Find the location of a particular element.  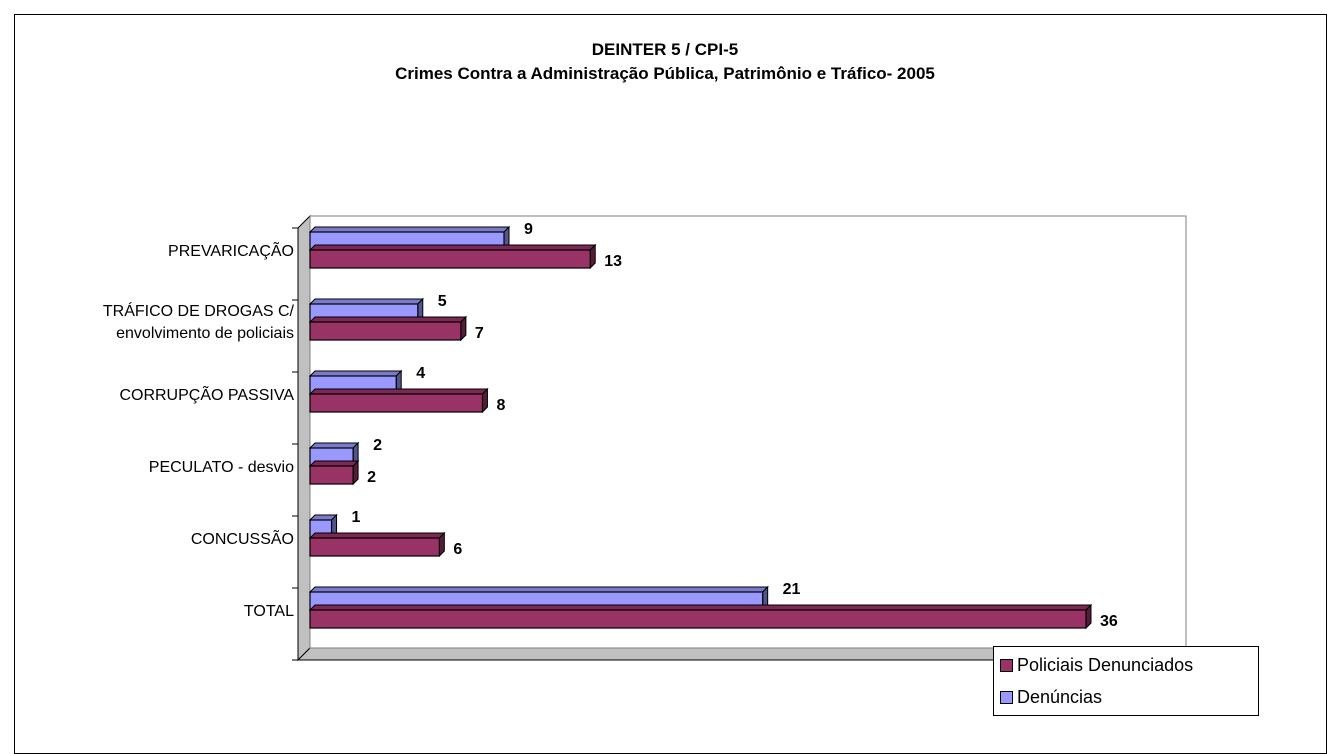

legend-swatch-policiais is located at coordinates (1006, 665).